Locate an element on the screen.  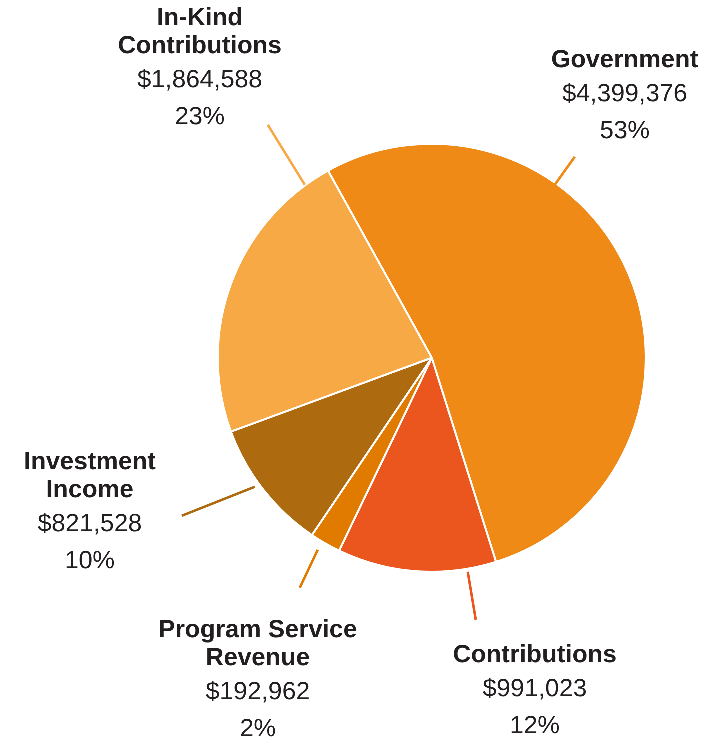
data-label: $991,023 12% is located at coordinates (535, 707).